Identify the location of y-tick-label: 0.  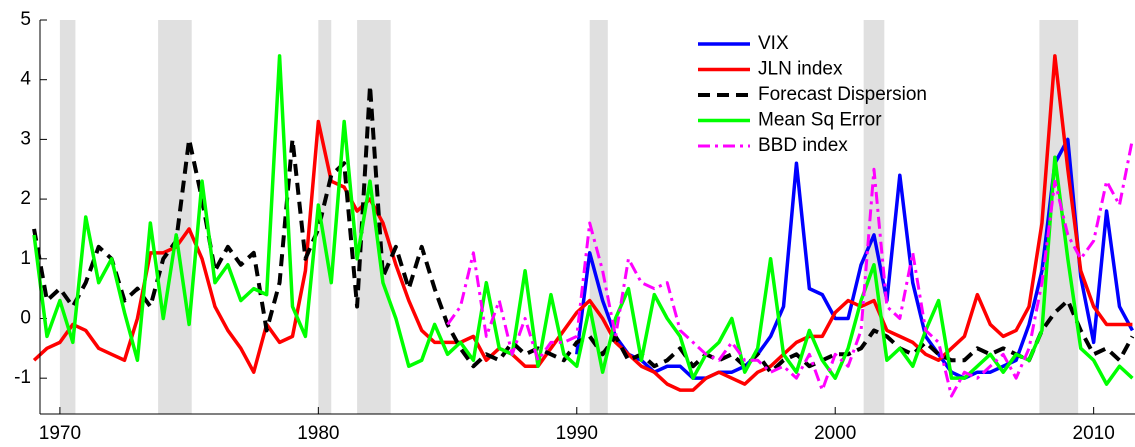
(25, 318).